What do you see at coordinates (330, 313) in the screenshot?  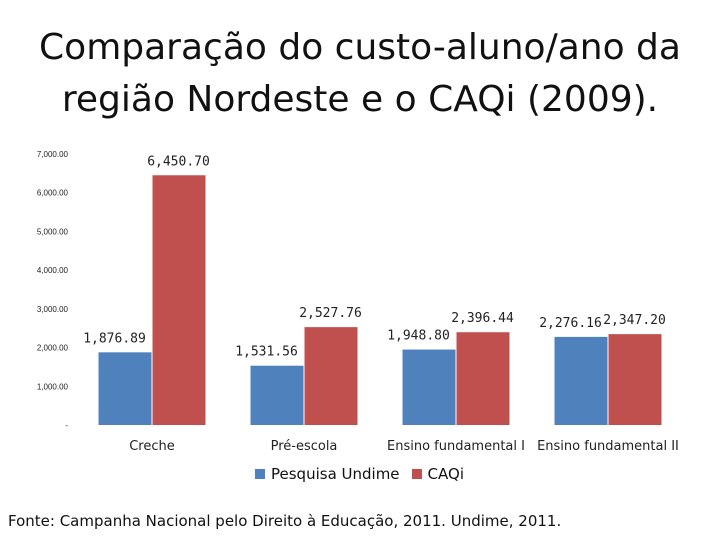 I see `data-label: 2,527.76` at bounding box center [330, 313].